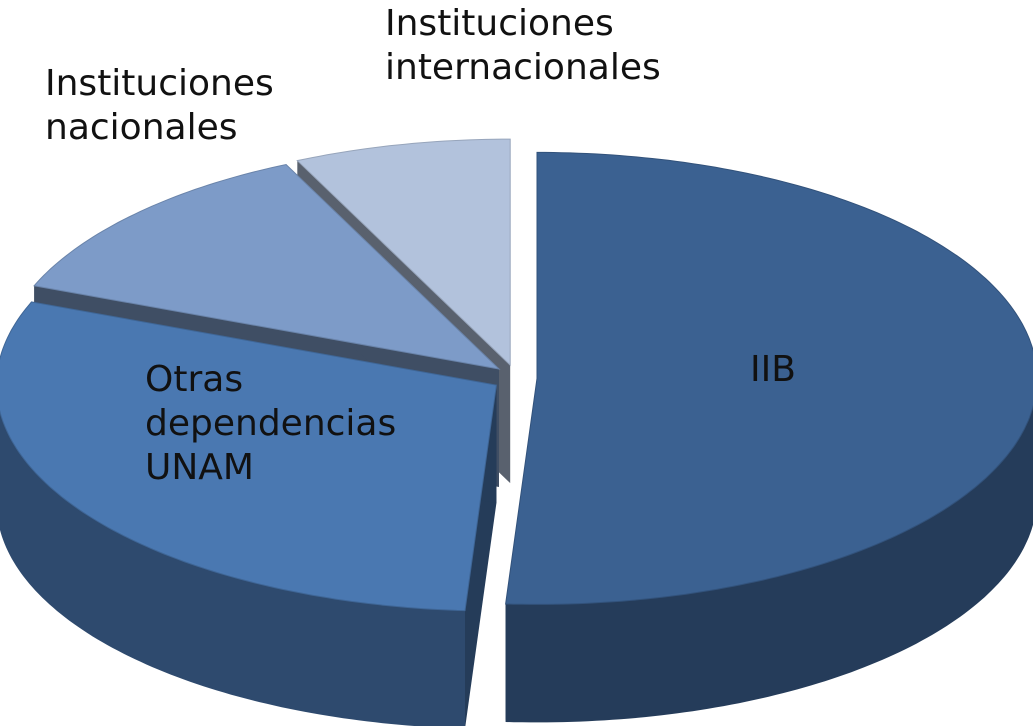 The height and width of the screenshot is (726, 1033). Describe the element at coordinates (773, 369) in the screenshot. I see `slice-label: IIB` at that location.